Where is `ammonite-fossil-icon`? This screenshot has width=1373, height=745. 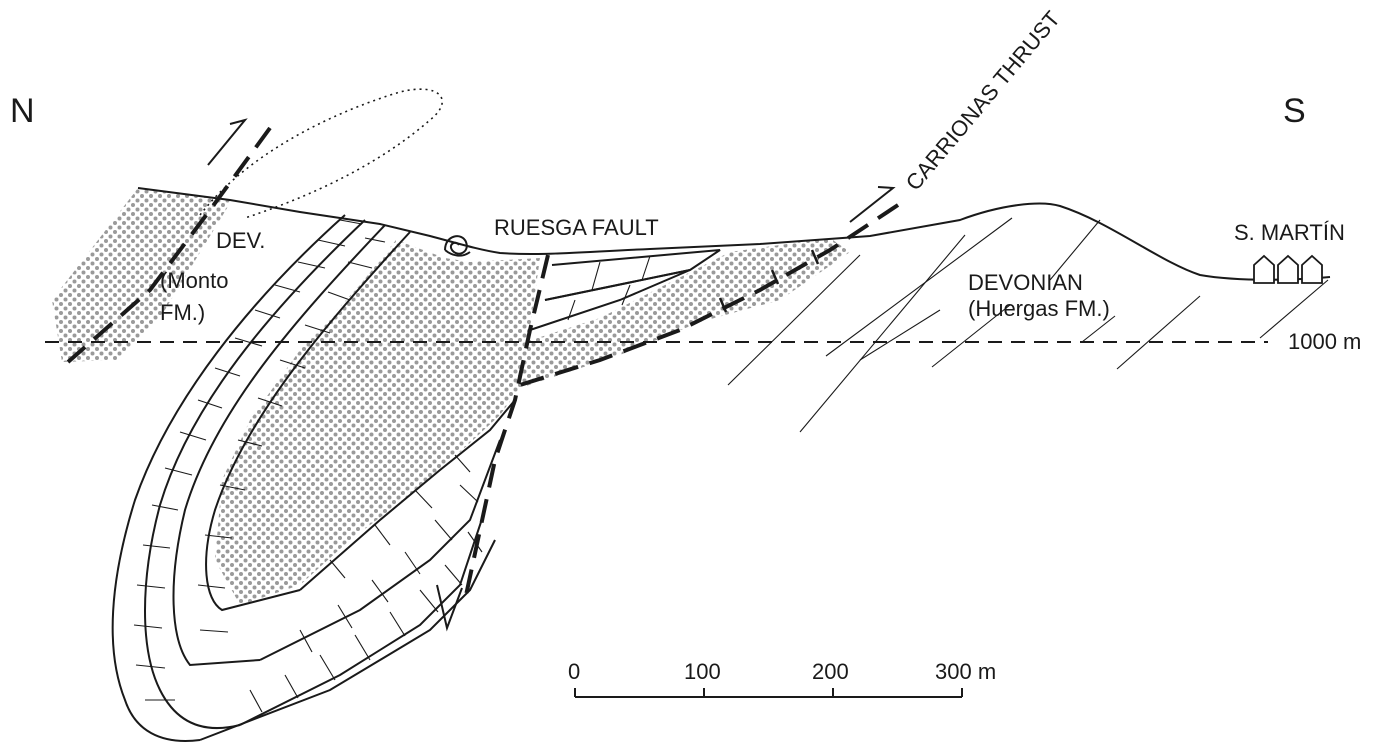 ammonite-fossil-icon is located at coordinates (457, 246).